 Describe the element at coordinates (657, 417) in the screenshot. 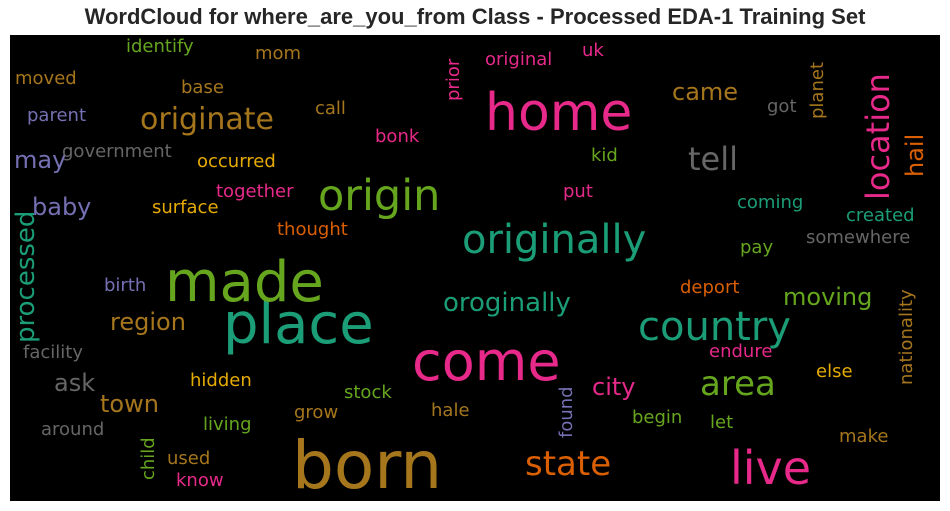

I see `word-begin: begin` at that location.